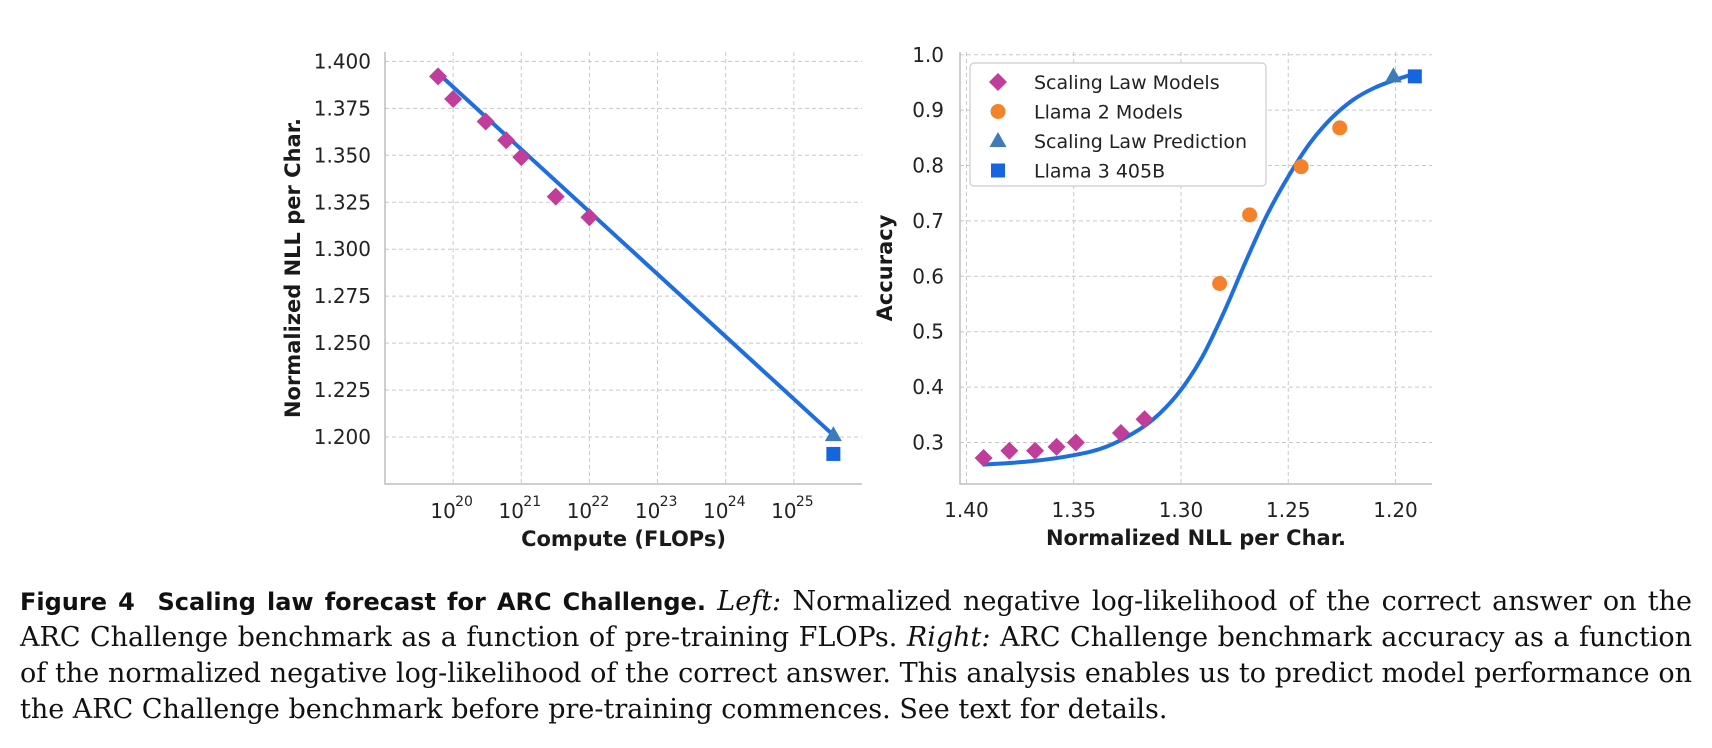 This screenshot has width=1712, height=748. I want to click on right-point-scaling-law-prediction, so click(1393, 75).